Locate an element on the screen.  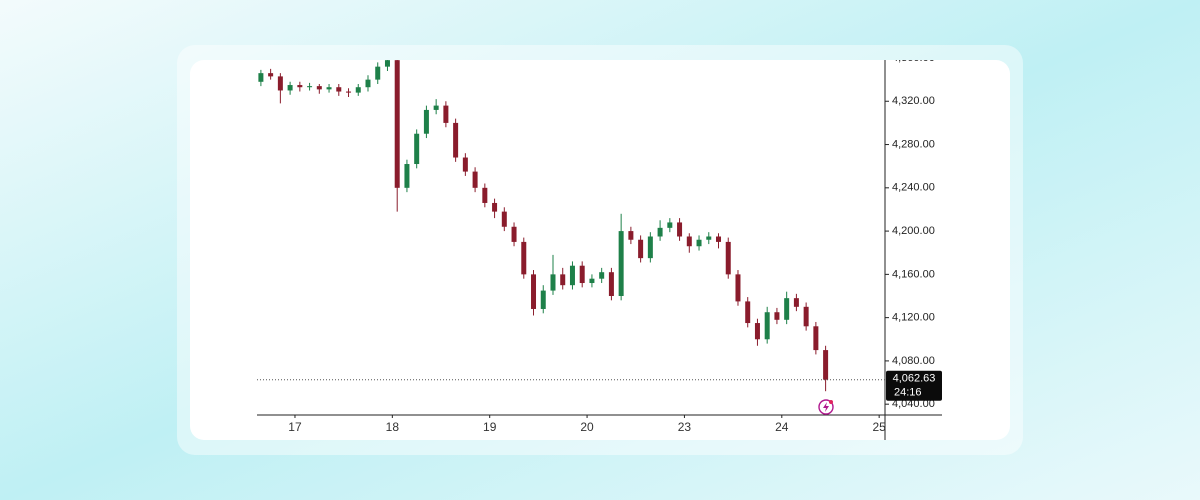
x-tick-label: 20 is located at coordinates (587, 427).